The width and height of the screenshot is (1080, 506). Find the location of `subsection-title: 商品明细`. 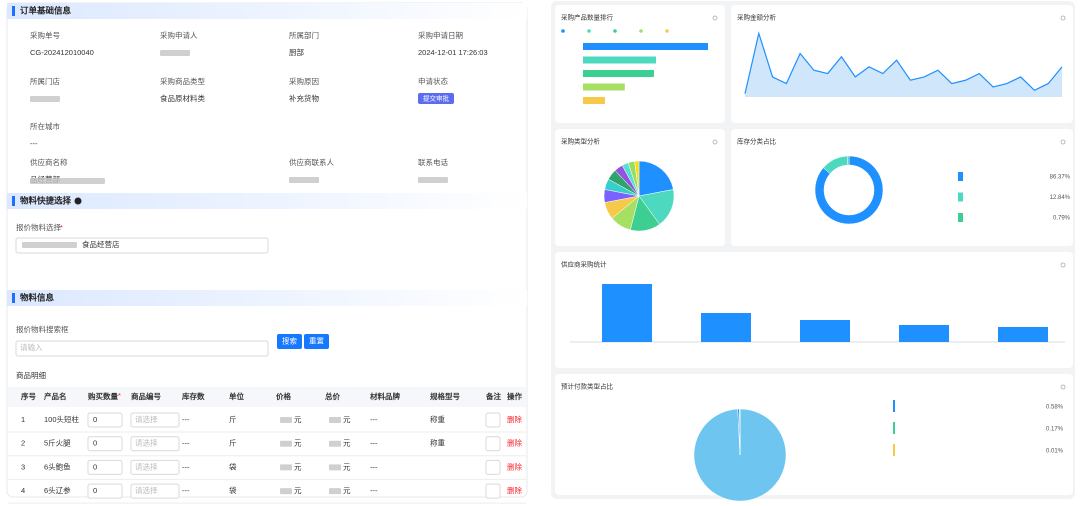

subsection-title: 商品明细 is located at coordinates (31, 375).